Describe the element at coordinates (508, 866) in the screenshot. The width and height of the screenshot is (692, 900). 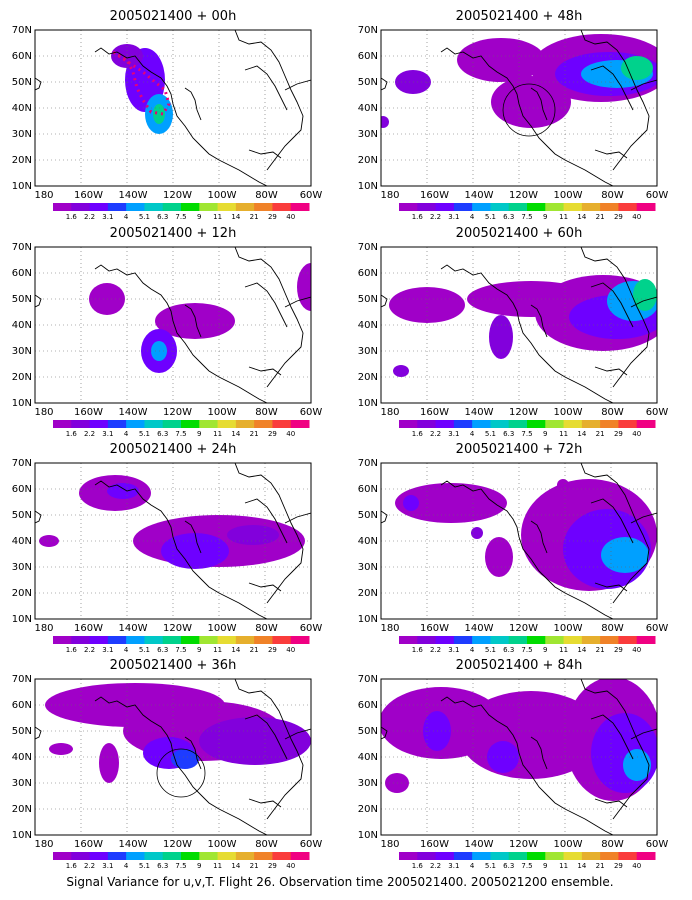
I see `colorbar-label: 6.3` at that location.